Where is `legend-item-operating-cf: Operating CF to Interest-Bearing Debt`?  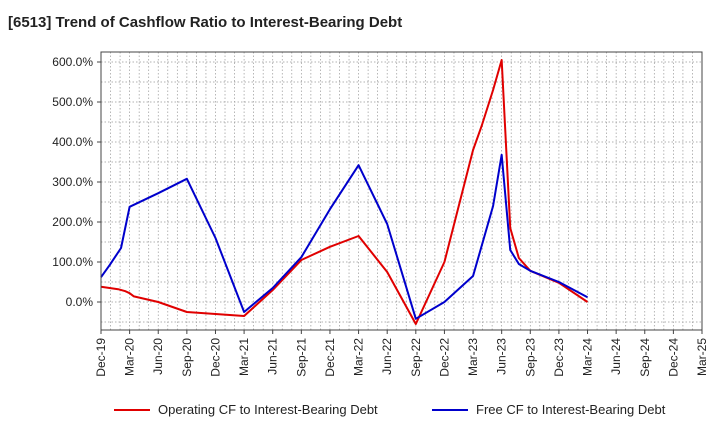 legend-item-operating-cf: Operating CF to Interest-Bearing Debt is located at coordinates (246, 409).